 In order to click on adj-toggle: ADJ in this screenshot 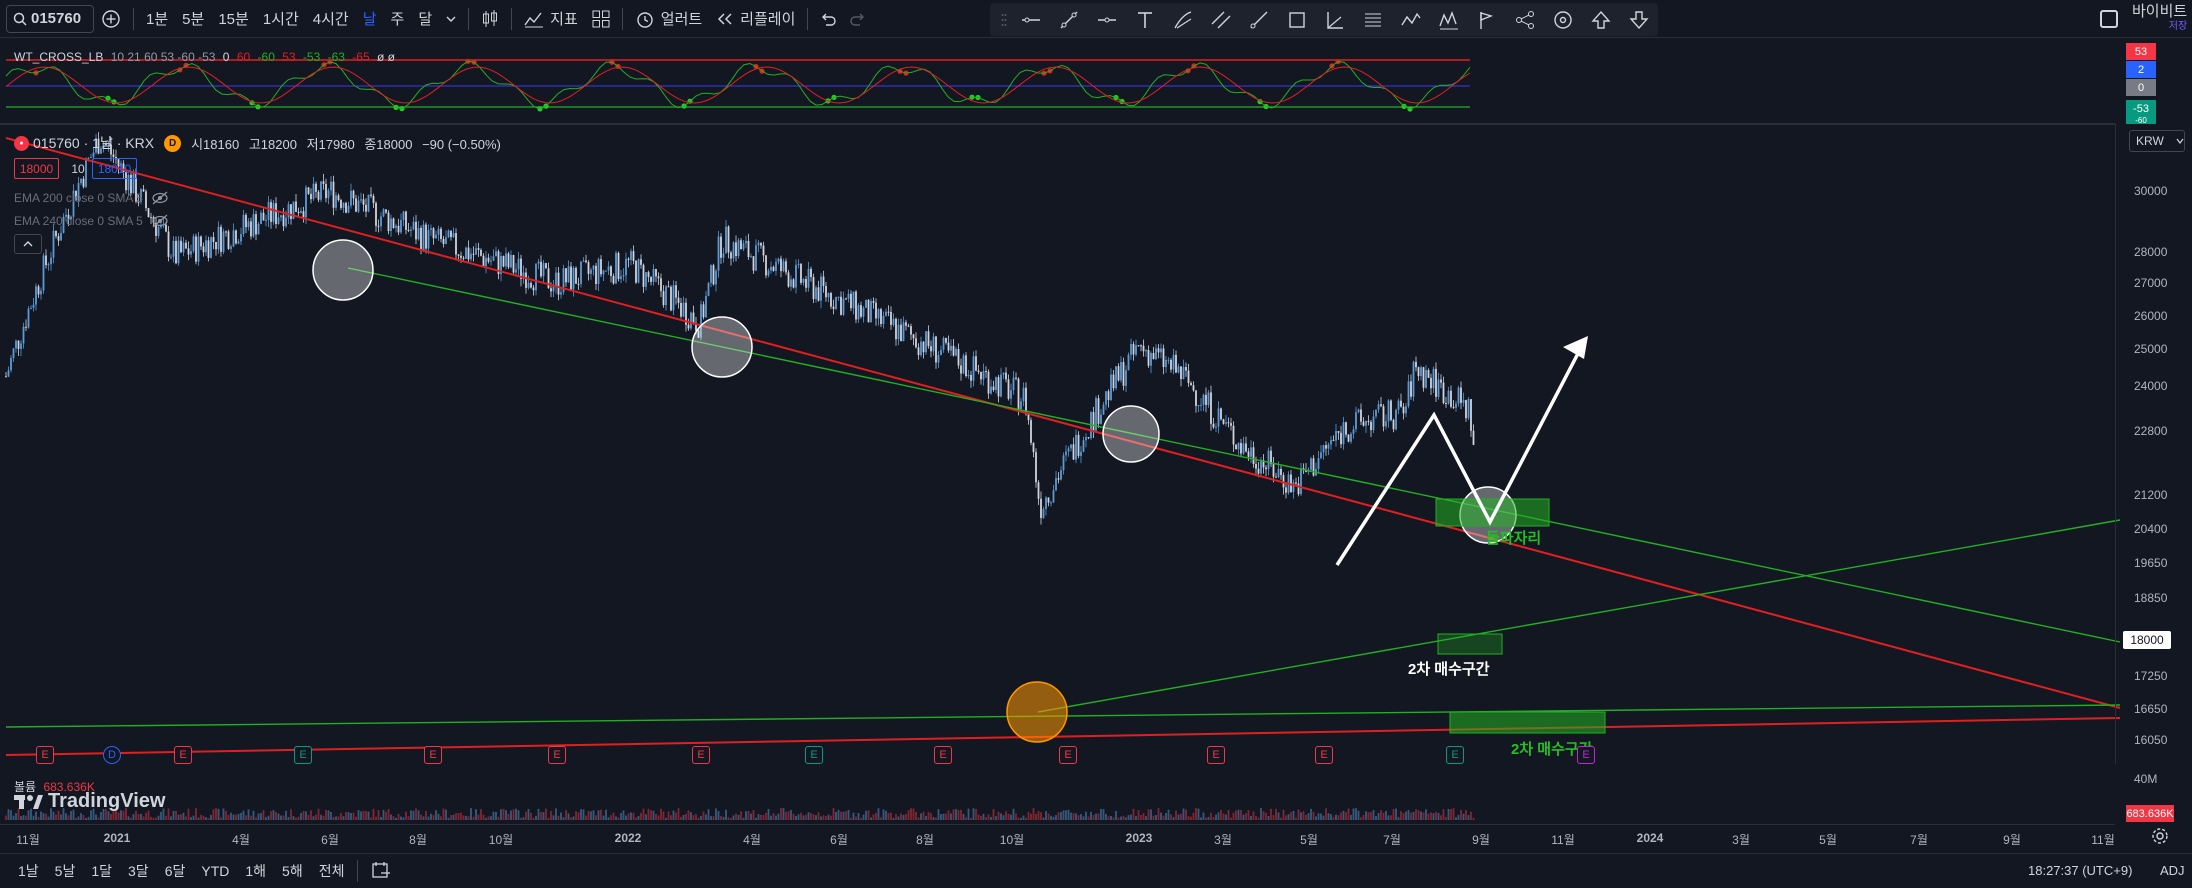, I will do `click(2172, 870)`.